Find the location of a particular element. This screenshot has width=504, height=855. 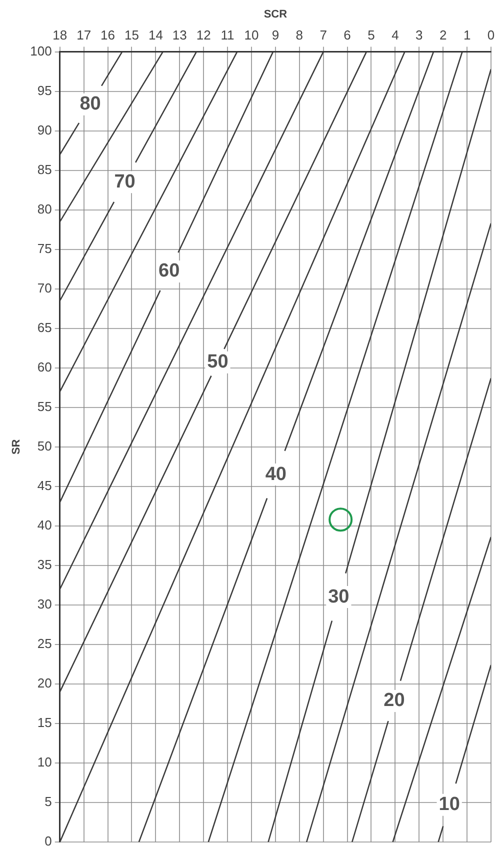

x-tick-label: 14 is located at coordinates (155, 35).